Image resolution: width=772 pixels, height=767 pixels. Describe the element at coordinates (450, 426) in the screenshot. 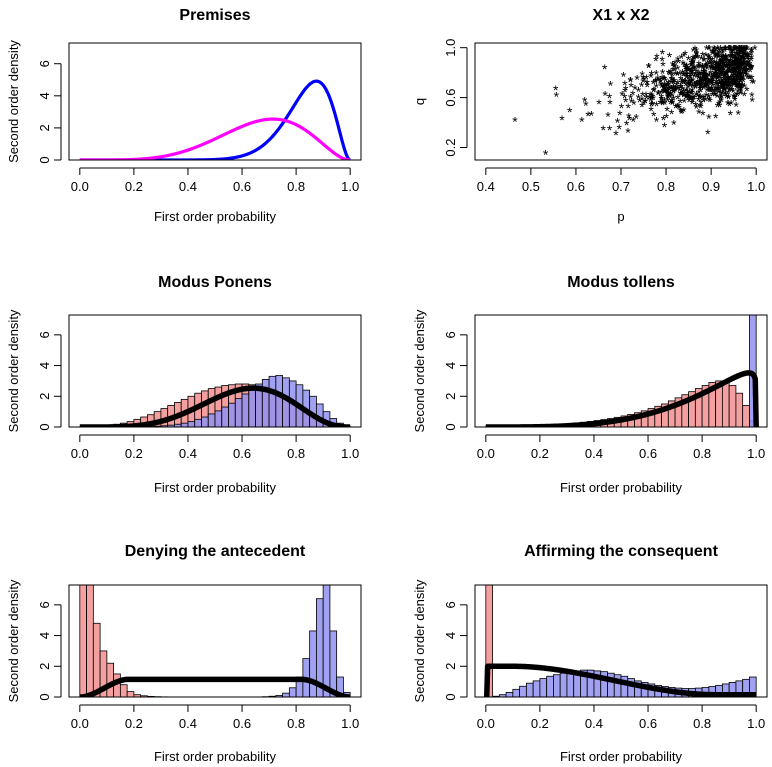

I see `y-tick-label: 0` at that location.